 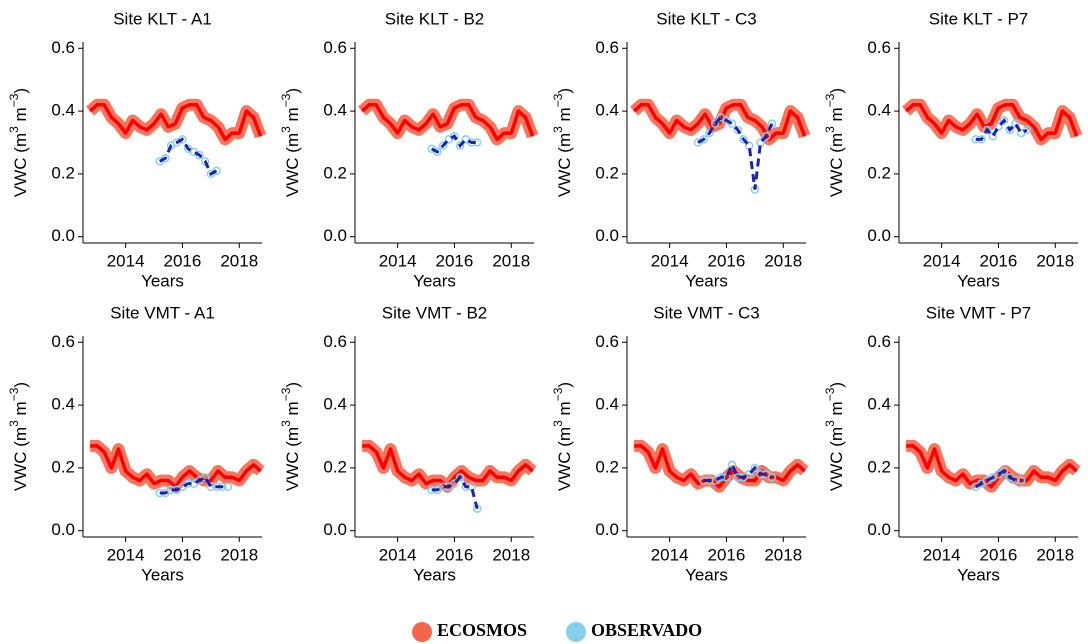 What do you see at coordinates (482, 630) in the screenshot?
I see `legend-label: ECOSMOS` at bounding box center [482, 630].